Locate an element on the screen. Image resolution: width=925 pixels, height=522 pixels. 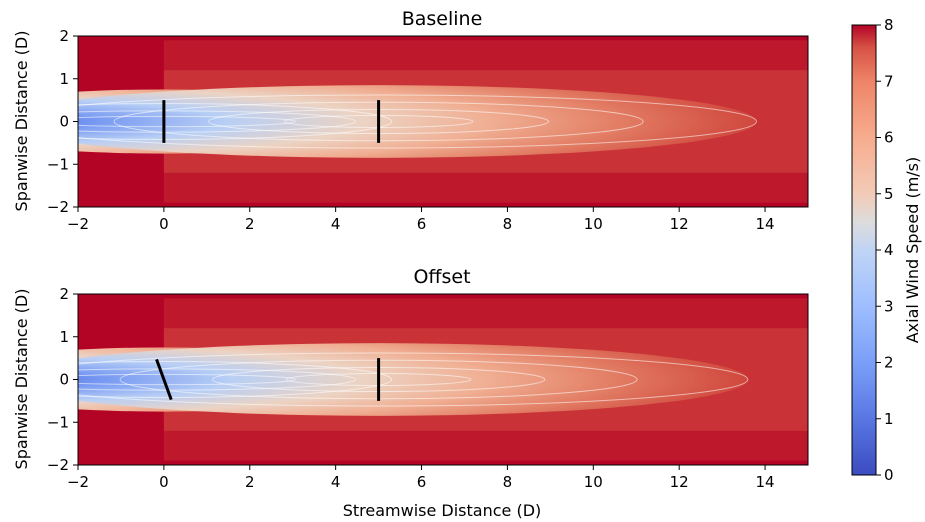
colorbar-ticks: 0 1 2 3 4 5 6 7 8 is located at coordinates (885, 250).